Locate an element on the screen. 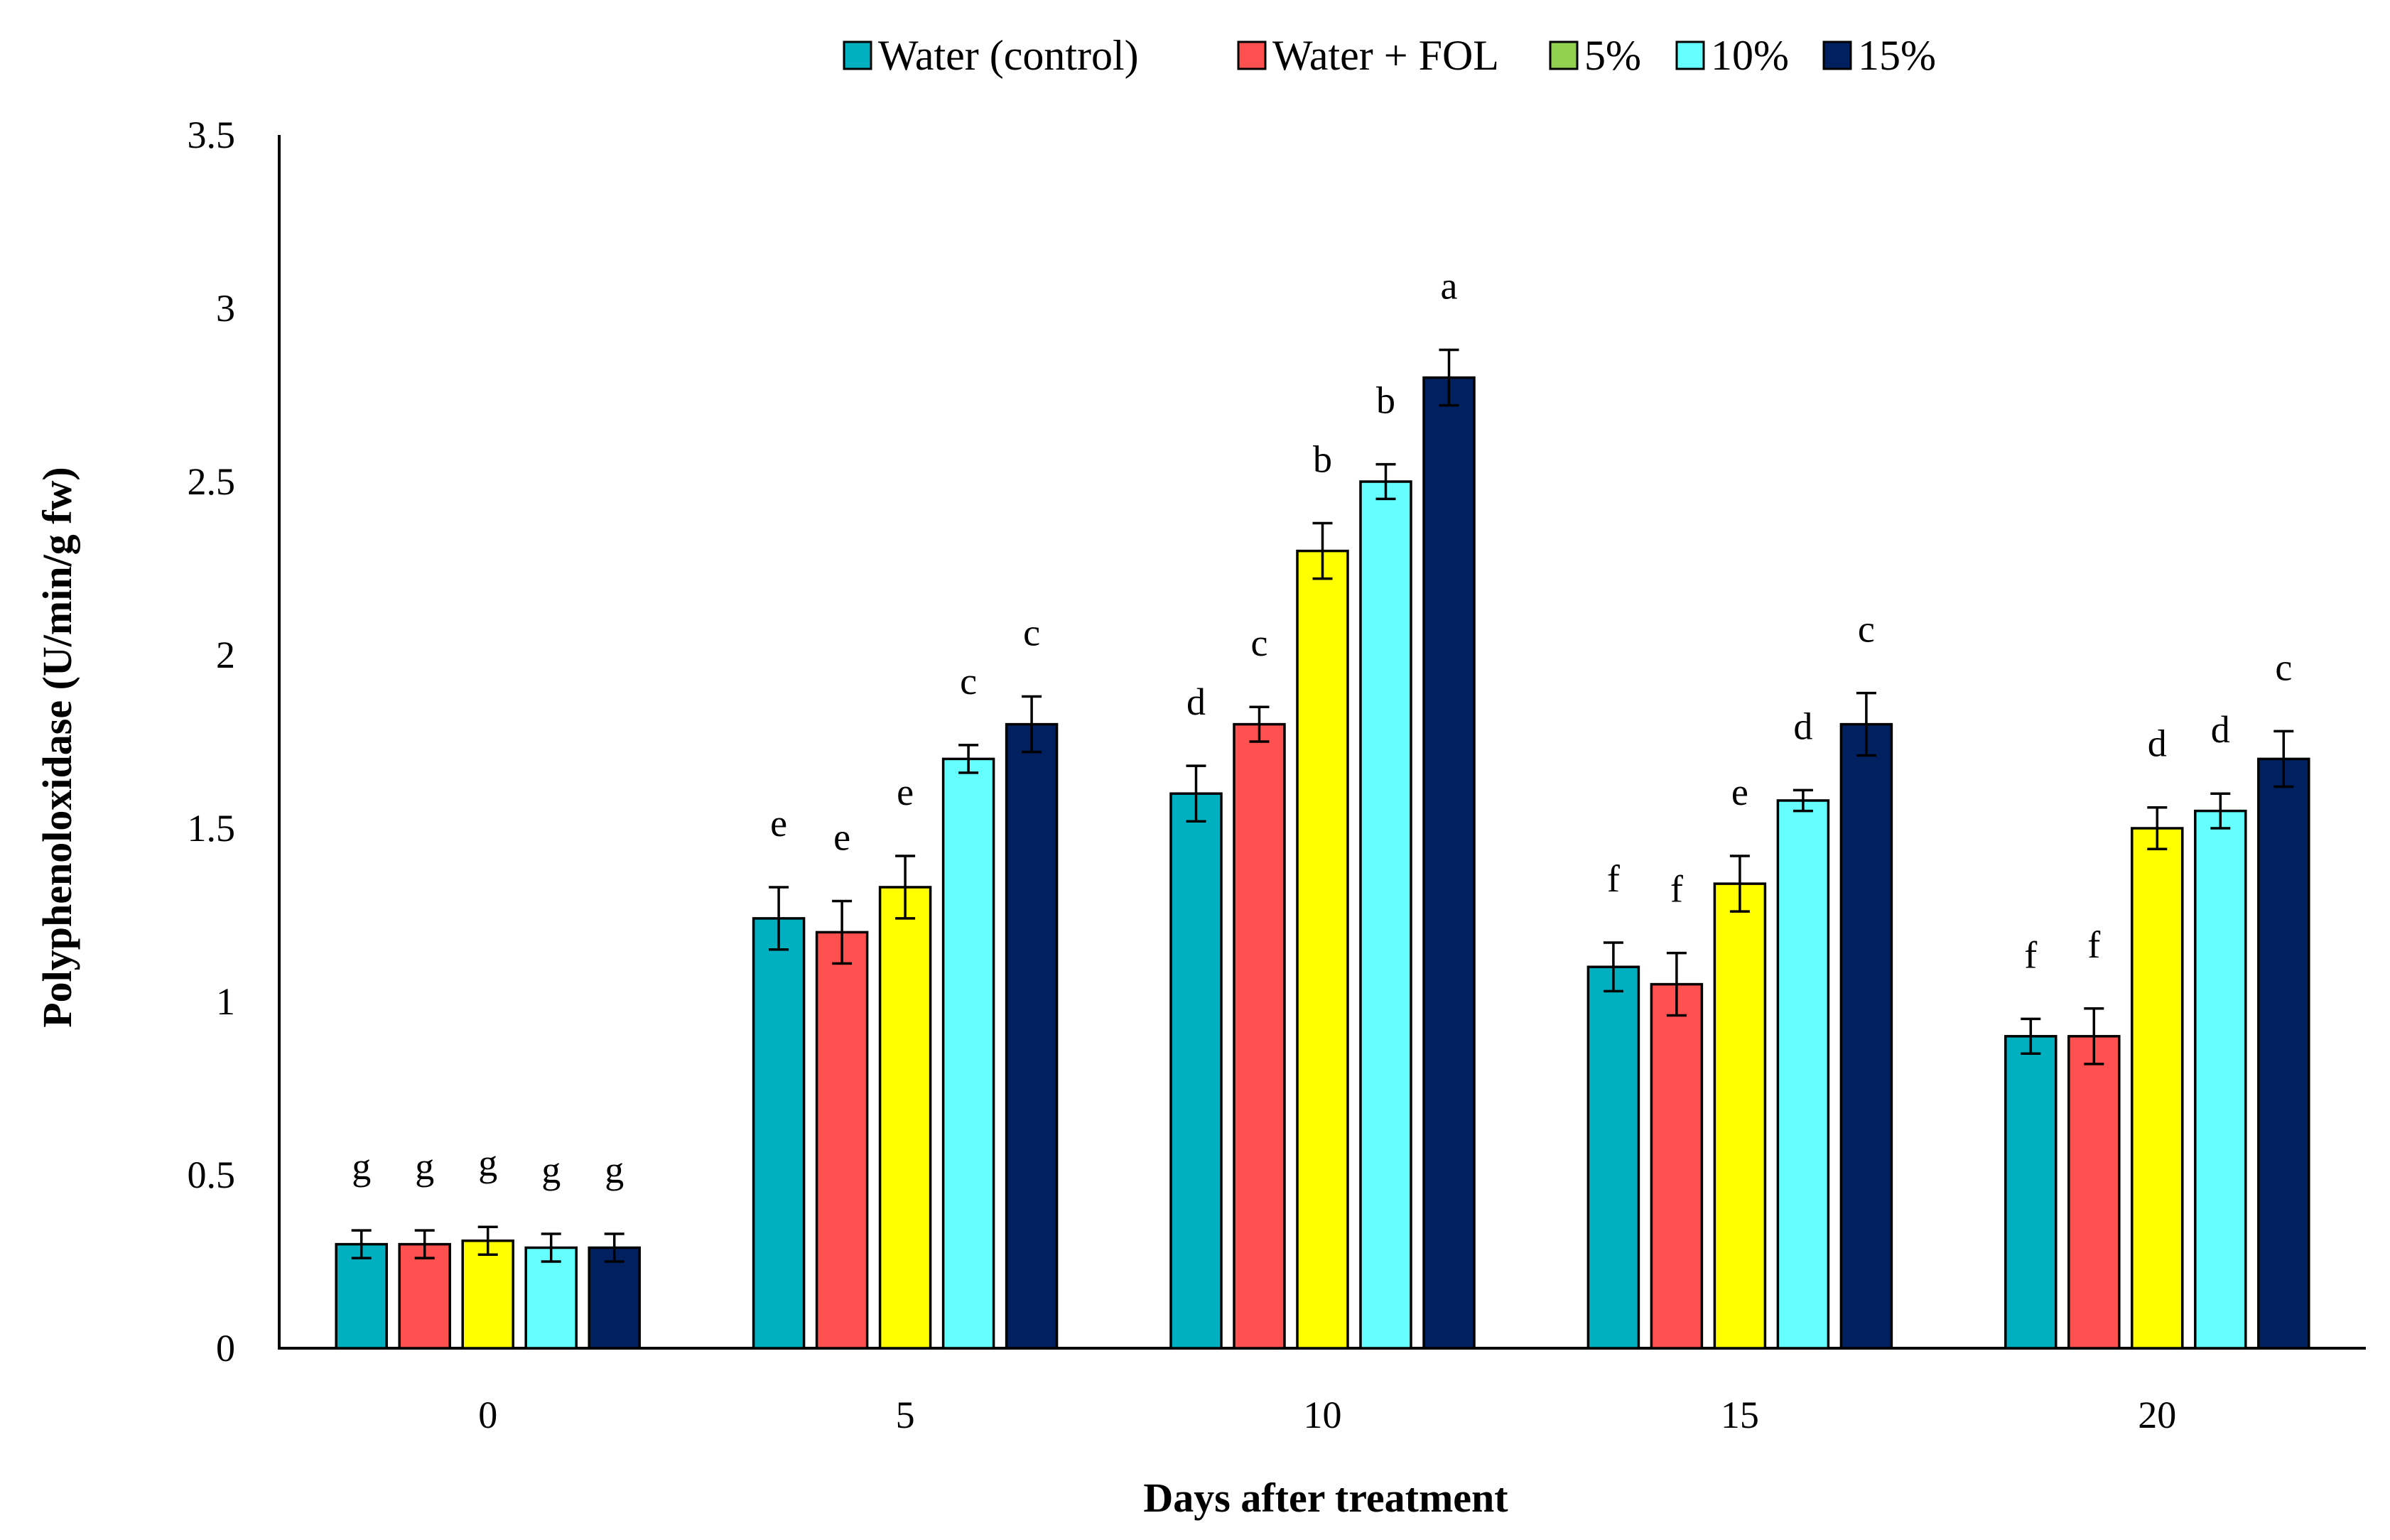 This screenshot has height=1540, width=2390. legend-label: Water + FOL is located at coordinates (1385, 55).